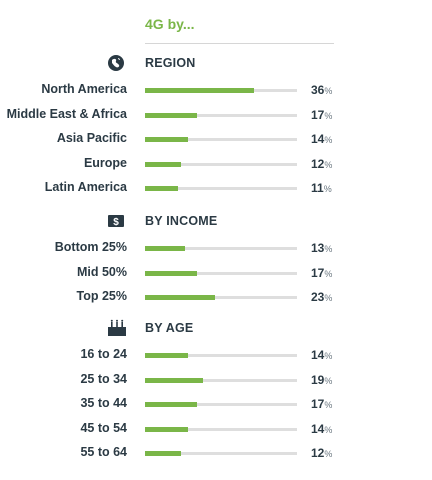  I want to click on value-number: 13, so click(318, 248).